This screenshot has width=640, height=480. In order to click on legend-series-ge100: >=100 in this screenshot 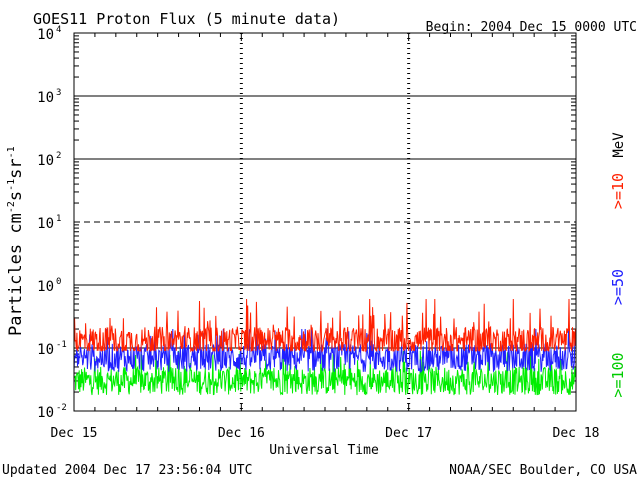, I will do `click(618, 374)`.